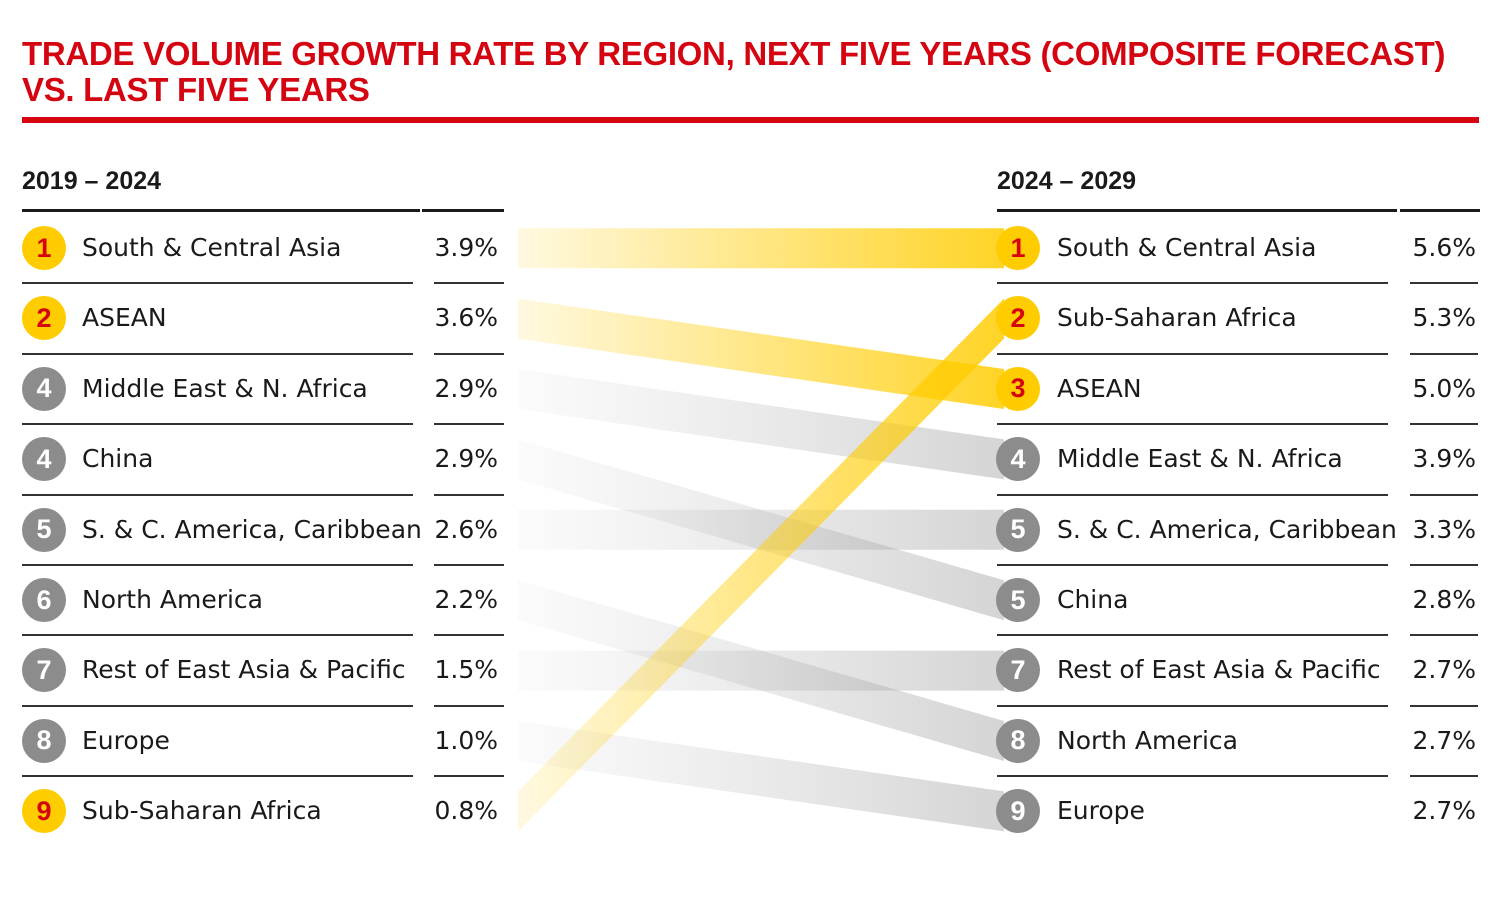 This screenshot has height=900, width=1500. What do you see at coordinates (1444, 529) in the screenshot?
I see `growth-value: 3.3%` at bounding box center [1444, 529].